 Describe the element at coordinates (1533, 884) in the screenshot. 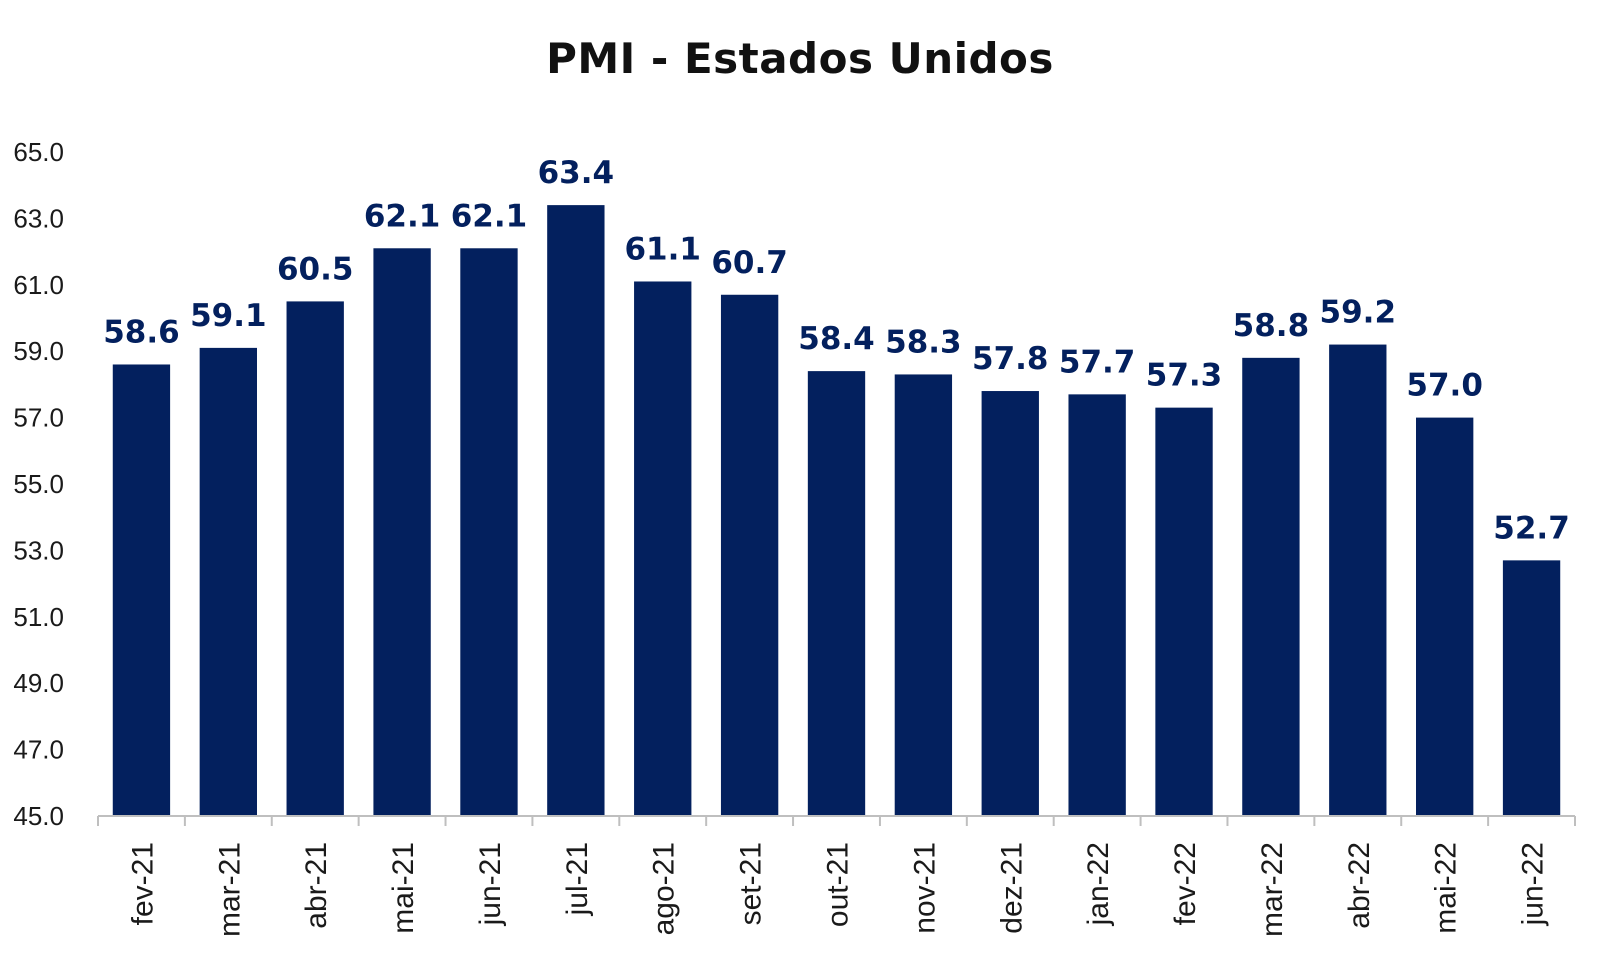

I see `x-tick-label: jun-22` at that location.